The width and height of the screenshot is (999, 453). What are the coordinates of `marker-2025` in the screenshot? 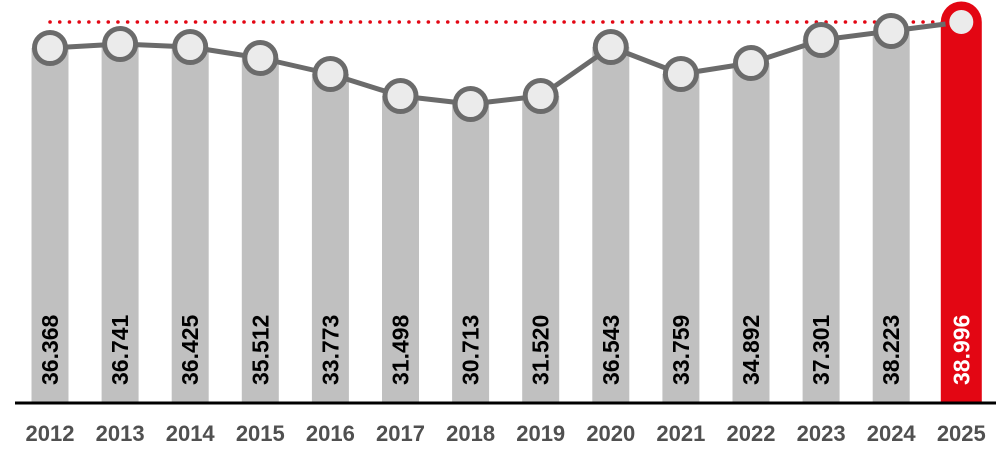 It's located at (961, 22).